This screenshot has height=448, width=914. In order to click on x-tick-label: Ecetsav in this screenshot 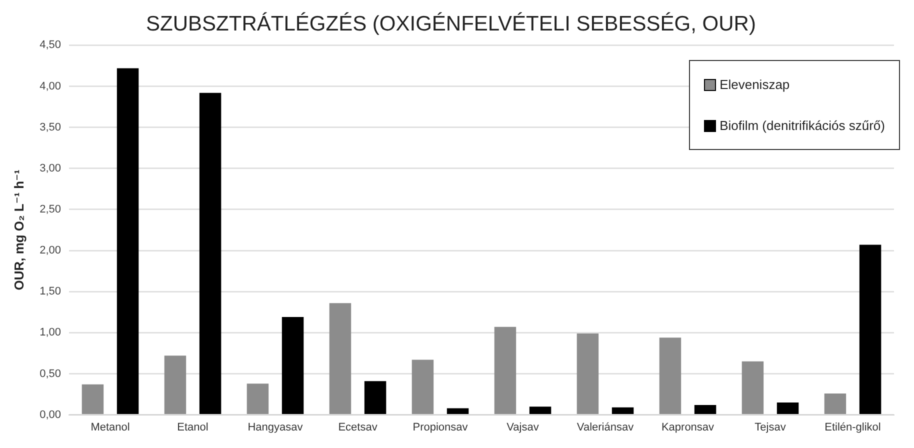, I will do `click(358, 427)`.